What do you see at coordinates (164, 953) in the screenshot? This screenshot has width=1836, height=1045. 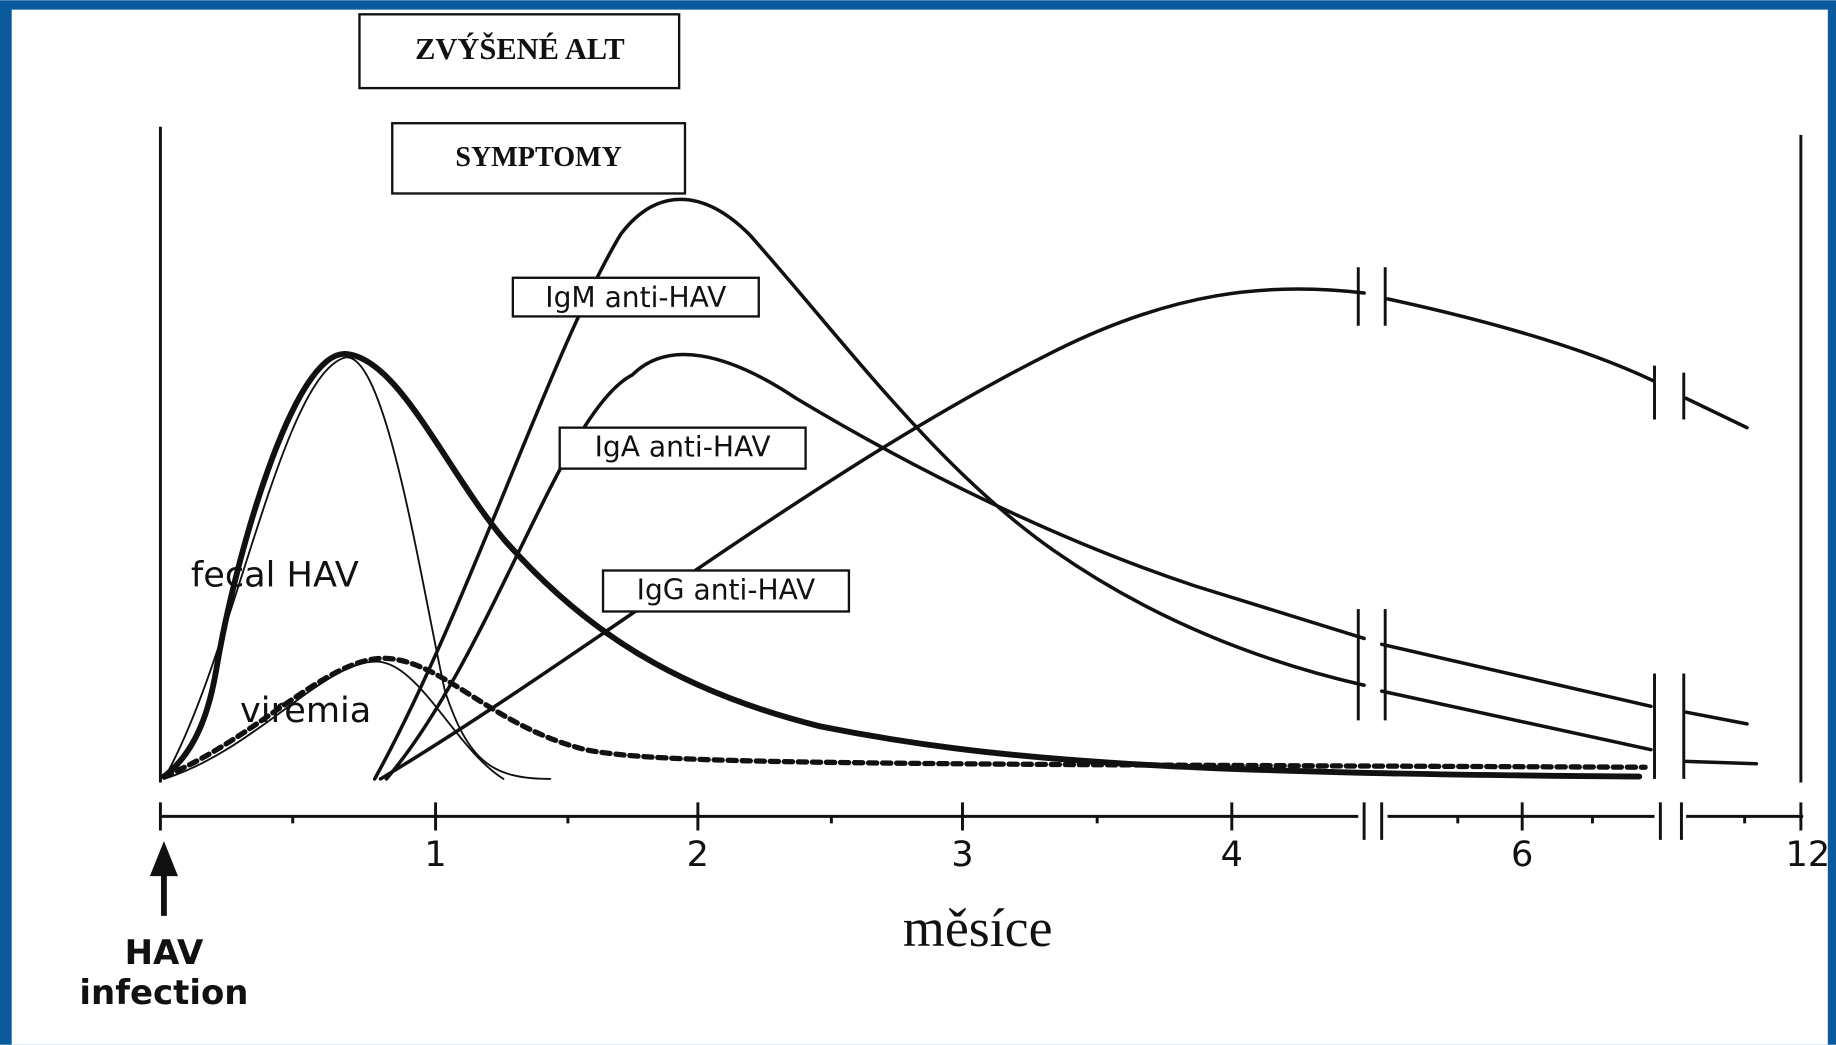 I see `infection-label: HAV` at bounding box center [164, 953].